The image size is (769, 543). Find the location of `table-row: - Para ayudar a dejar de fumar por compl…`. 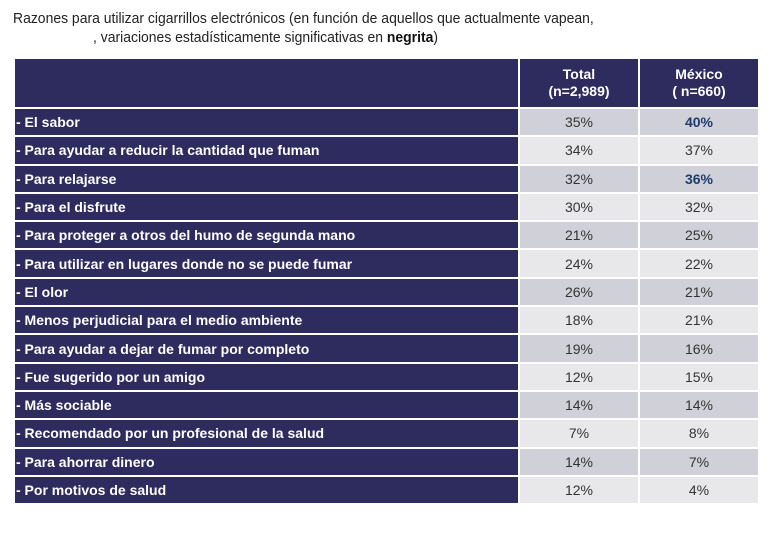

table-row: - Para ayudar a dejar de fumar por compl… is located at coordinates (386, 348).